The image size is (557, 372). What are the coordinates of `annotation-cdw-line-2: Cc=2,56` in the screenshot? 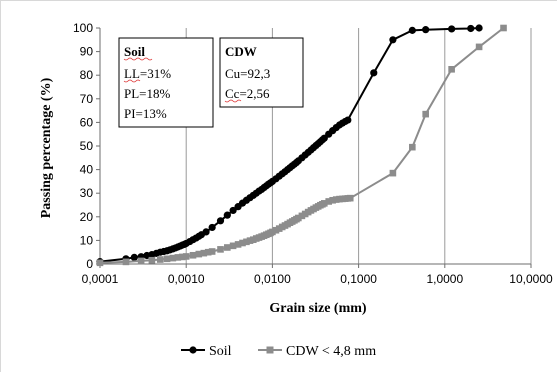 It's located at (247, 93).